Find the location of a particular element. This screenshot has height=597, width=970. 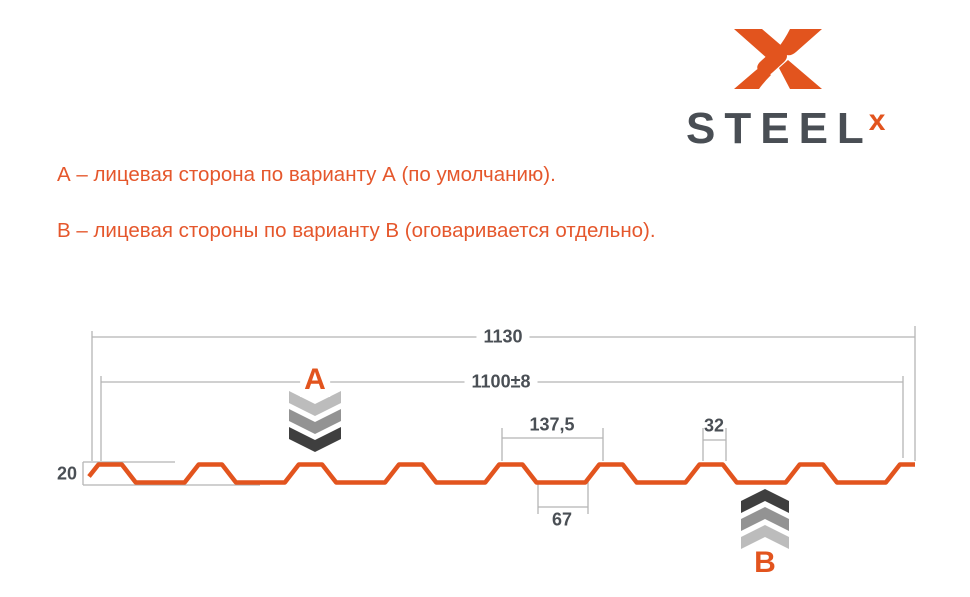

label-rib-pitch: 137,5 is located at coordinates (552, 424).